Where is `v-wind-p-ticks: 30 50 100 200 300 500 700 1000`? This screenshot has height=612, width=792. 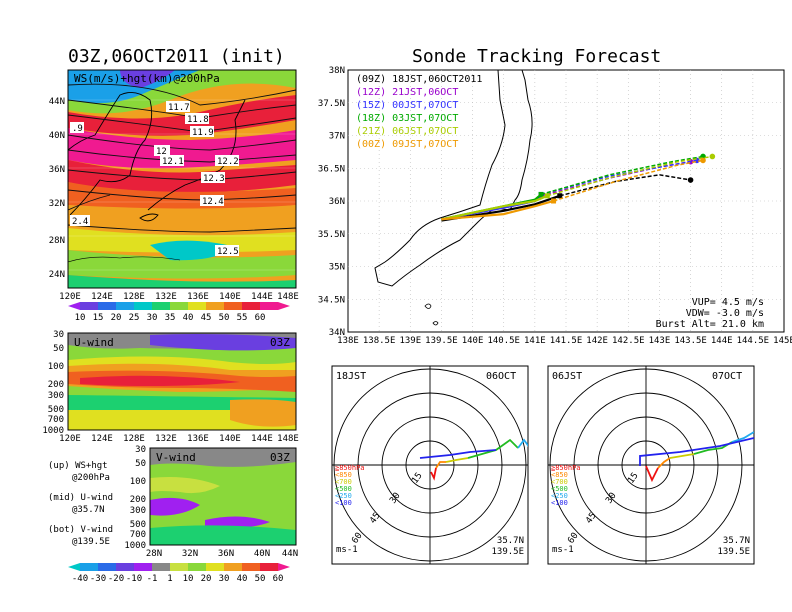
v-wind-p-ticks: 30 50 100 200 300 500 700 1000 is located at coordinates (135, 498).